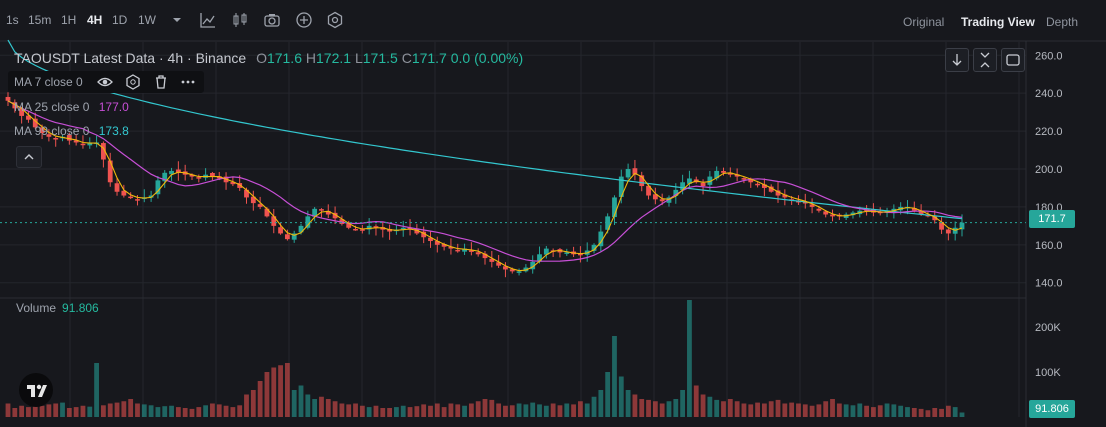 Image resolution: width=1106 pixels, height=427 pixels. I want to click on view-depth: Depth, so click(1062, 22).